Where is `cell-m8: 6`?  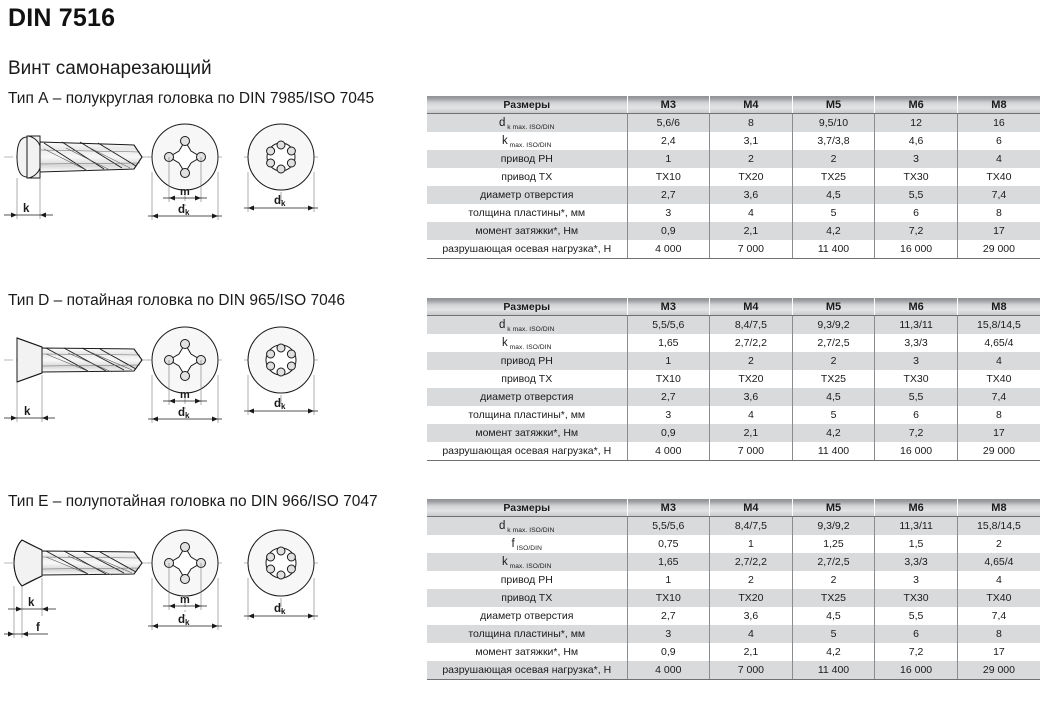
cell-m8: 6 is located at coordinates (998, 141).